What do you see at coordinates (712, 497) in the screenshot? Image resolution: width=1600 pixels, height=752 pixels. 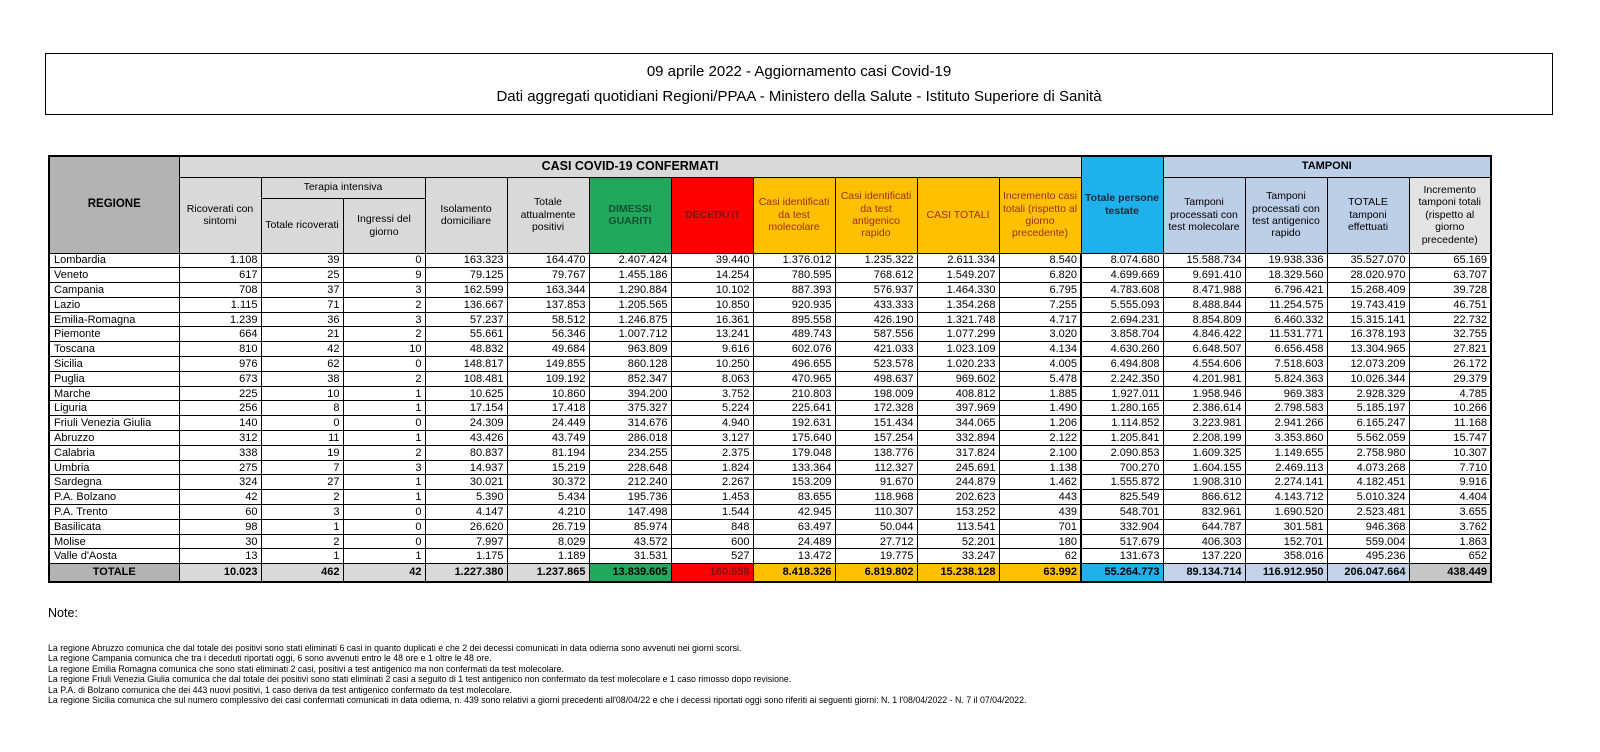 I see `value-cell: 1.453` at bounding box center [712, 497].